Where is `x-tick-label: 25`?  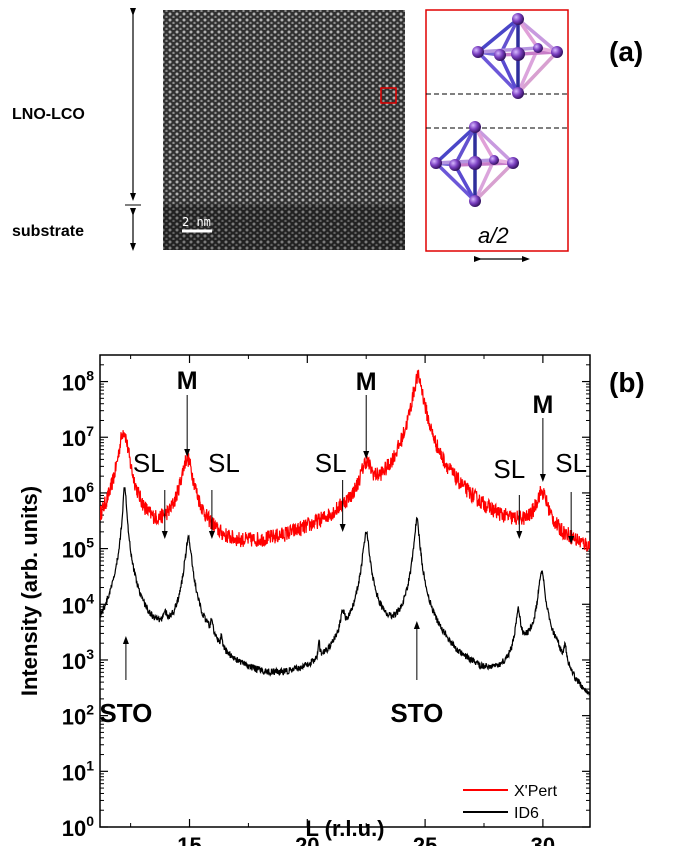 x-tick-label: 25 is located at coordinates (425, 839).